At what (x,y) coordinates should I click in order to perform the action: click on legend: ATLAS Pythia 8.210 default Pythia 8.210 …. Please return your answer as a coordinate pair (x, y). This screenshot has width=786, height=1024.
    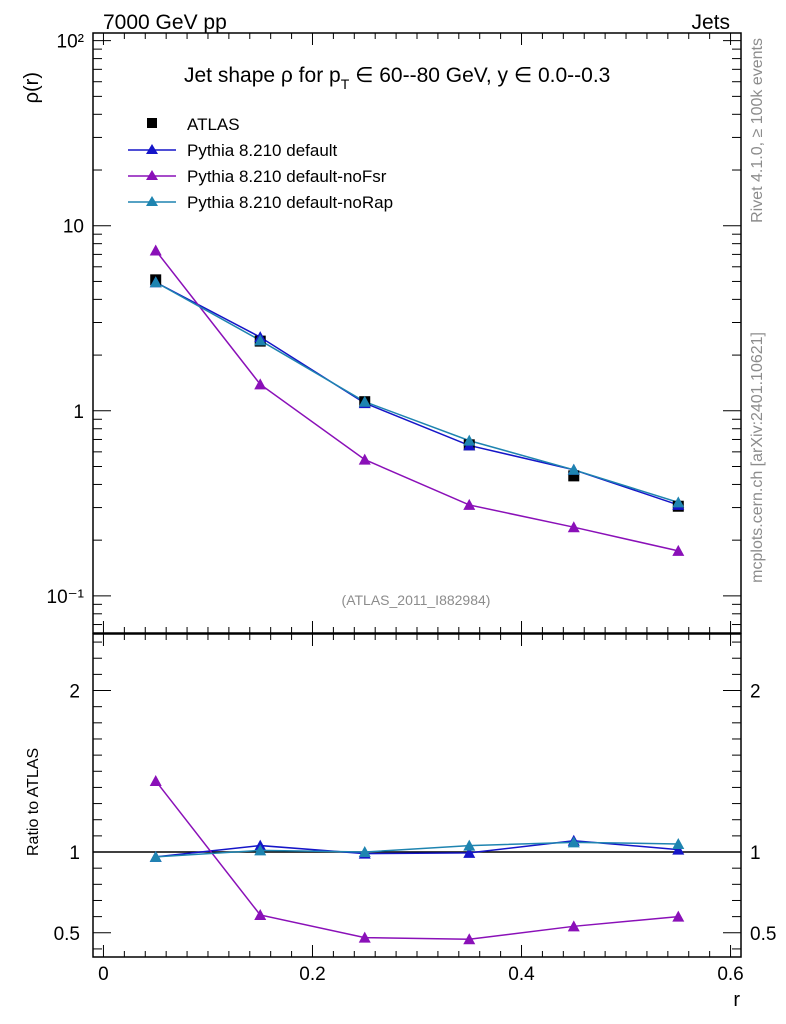
    Looking at the image, I should click on (260, 163).